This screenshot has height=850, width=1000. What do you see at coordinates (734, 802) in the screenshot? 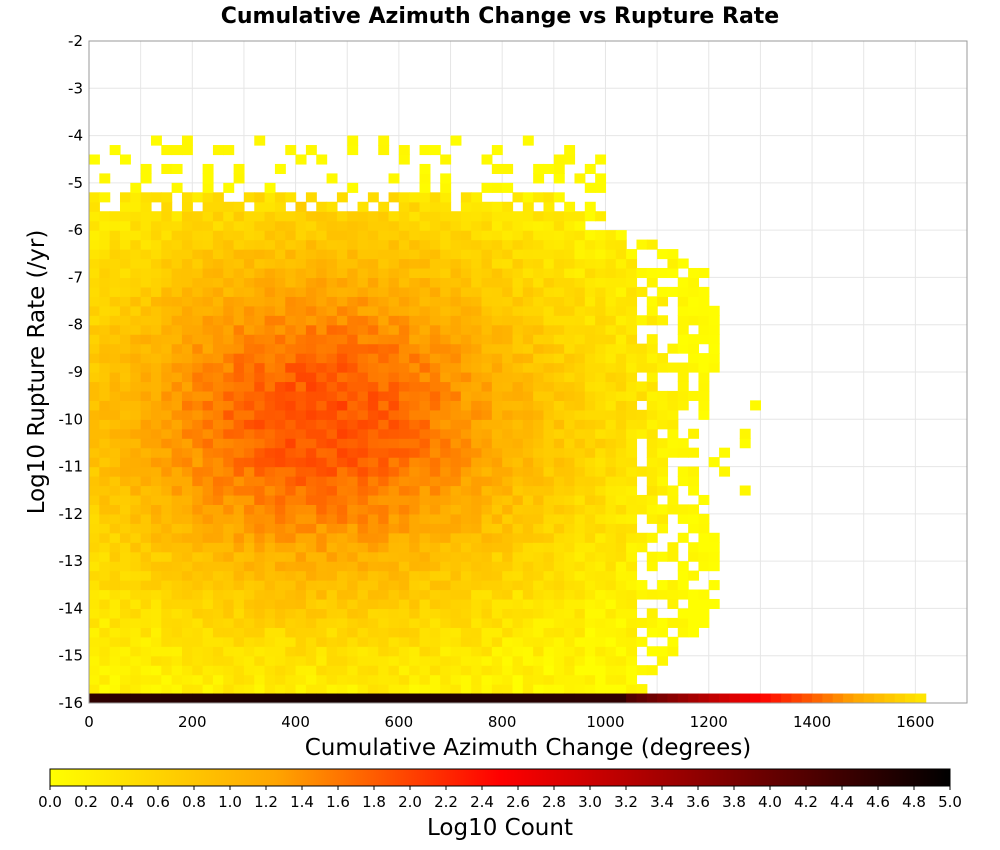
I see `colorbar-tick-label: 3.8` at bounding box center [734, 802].